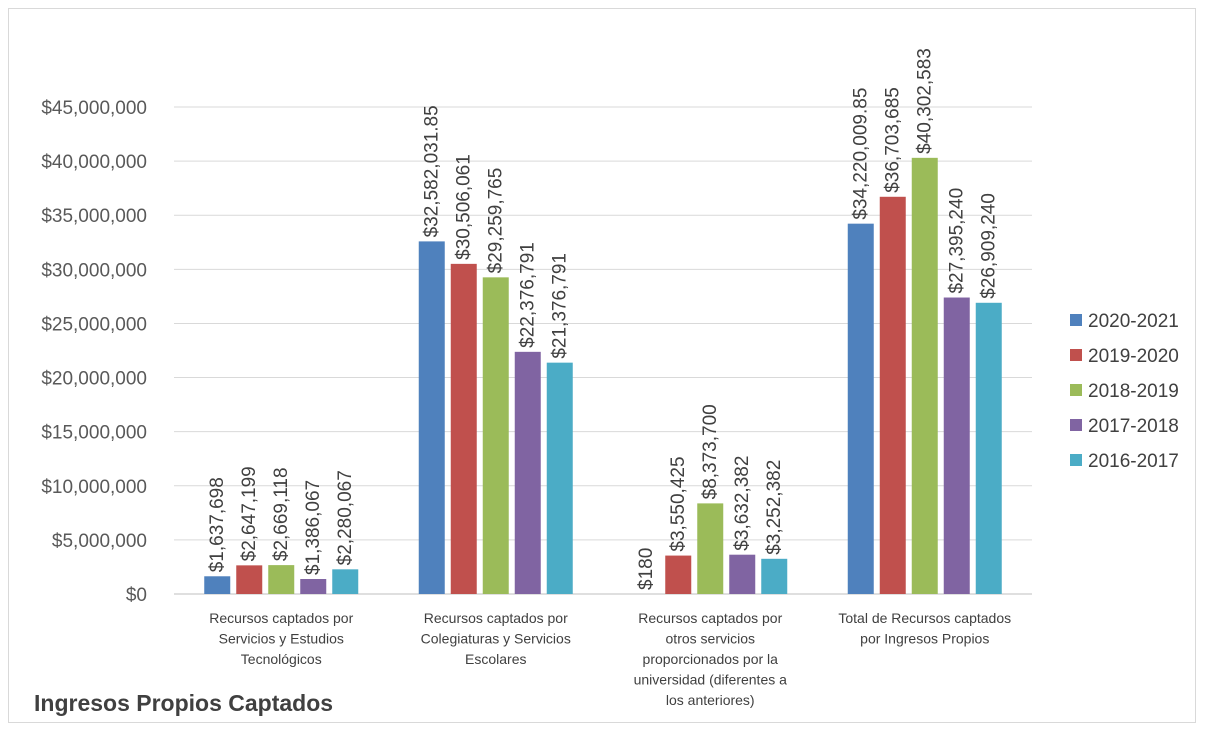  Describe the element at coordinates (1133, 321) in the screenshot. I see `legend-label: 2020-2021` at that location.